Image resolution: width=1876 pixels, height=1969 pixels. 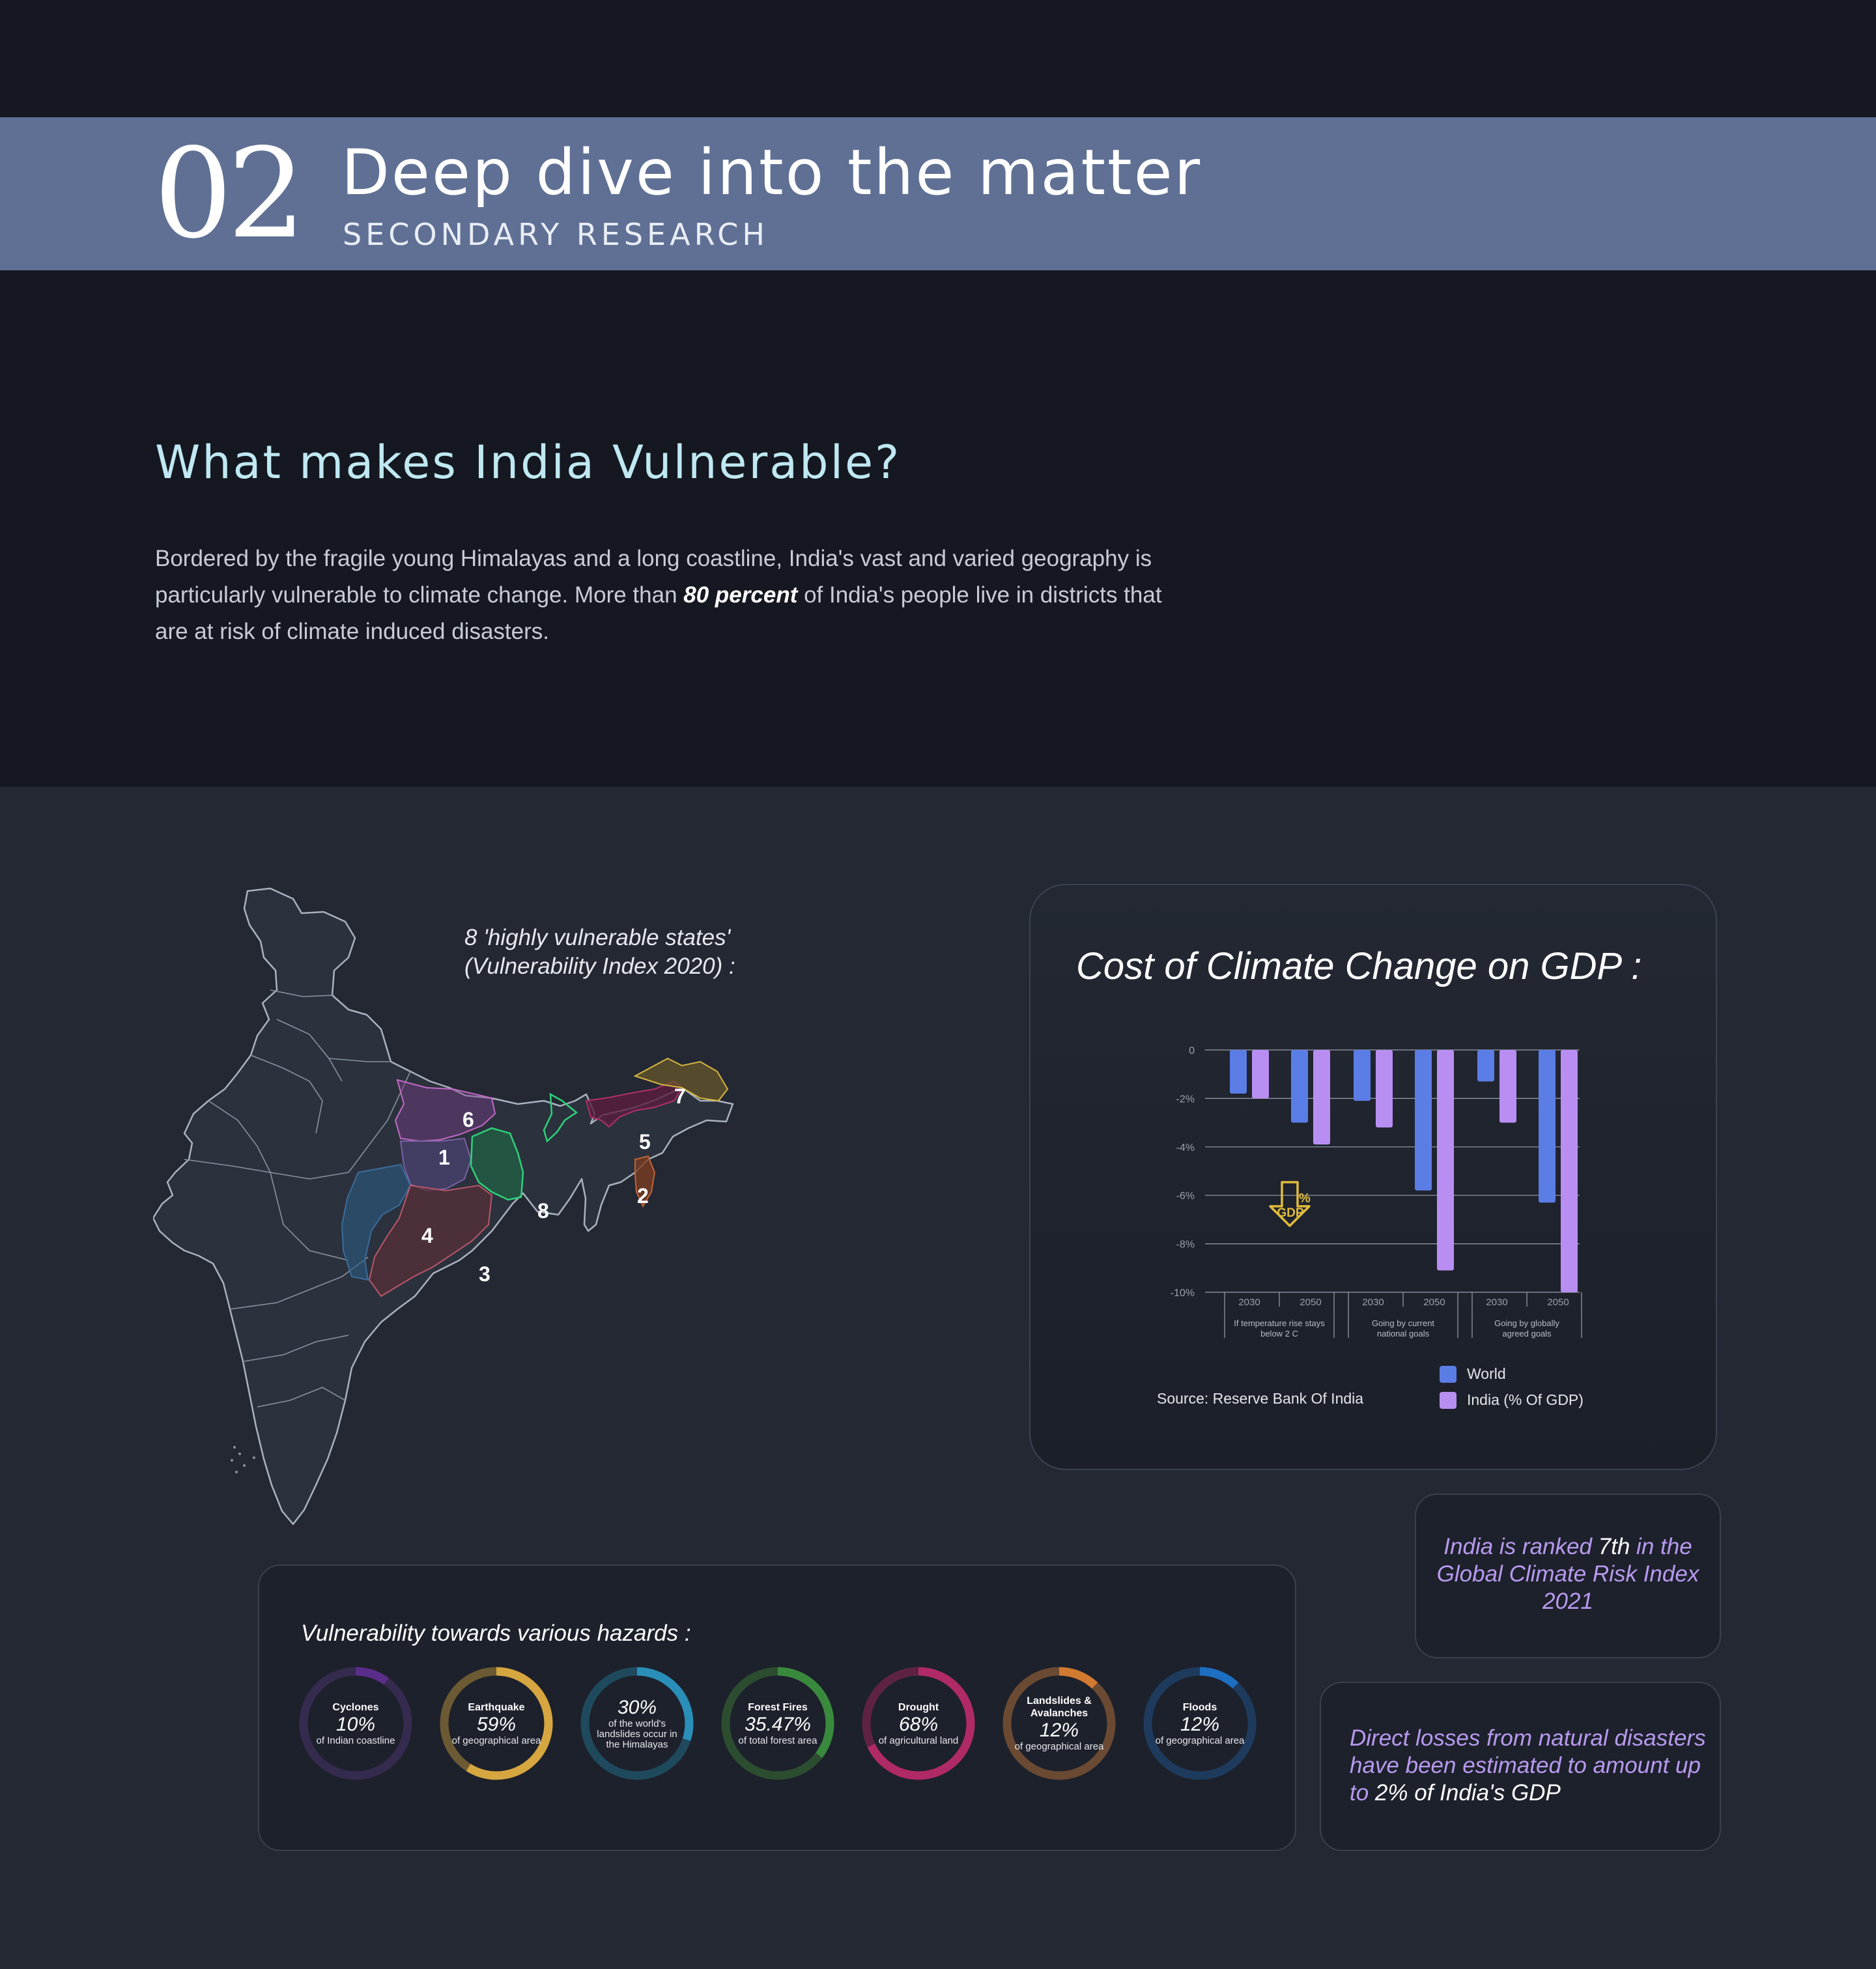 What do you see at coordinates (778, 1707) in the screenshot?
I see `hazard-name: Forest Fires` at bounding box center [778, 1707].